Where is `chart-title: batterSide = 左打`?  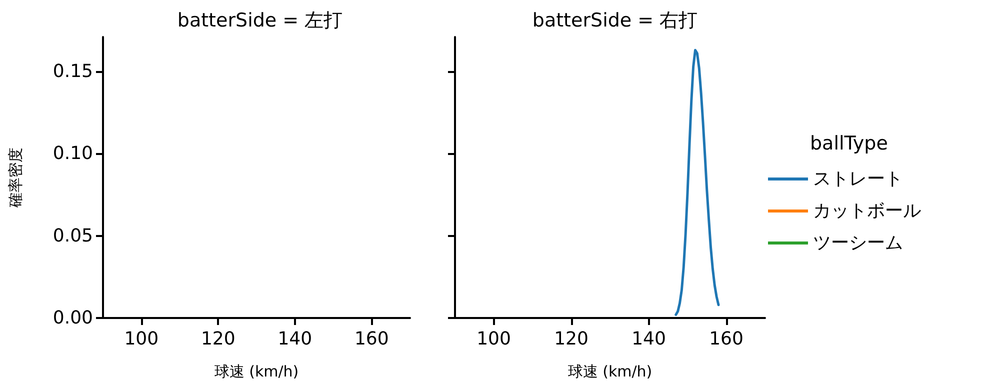 chart-title: batterSide = 左打 is located at coordinates (260, 21).